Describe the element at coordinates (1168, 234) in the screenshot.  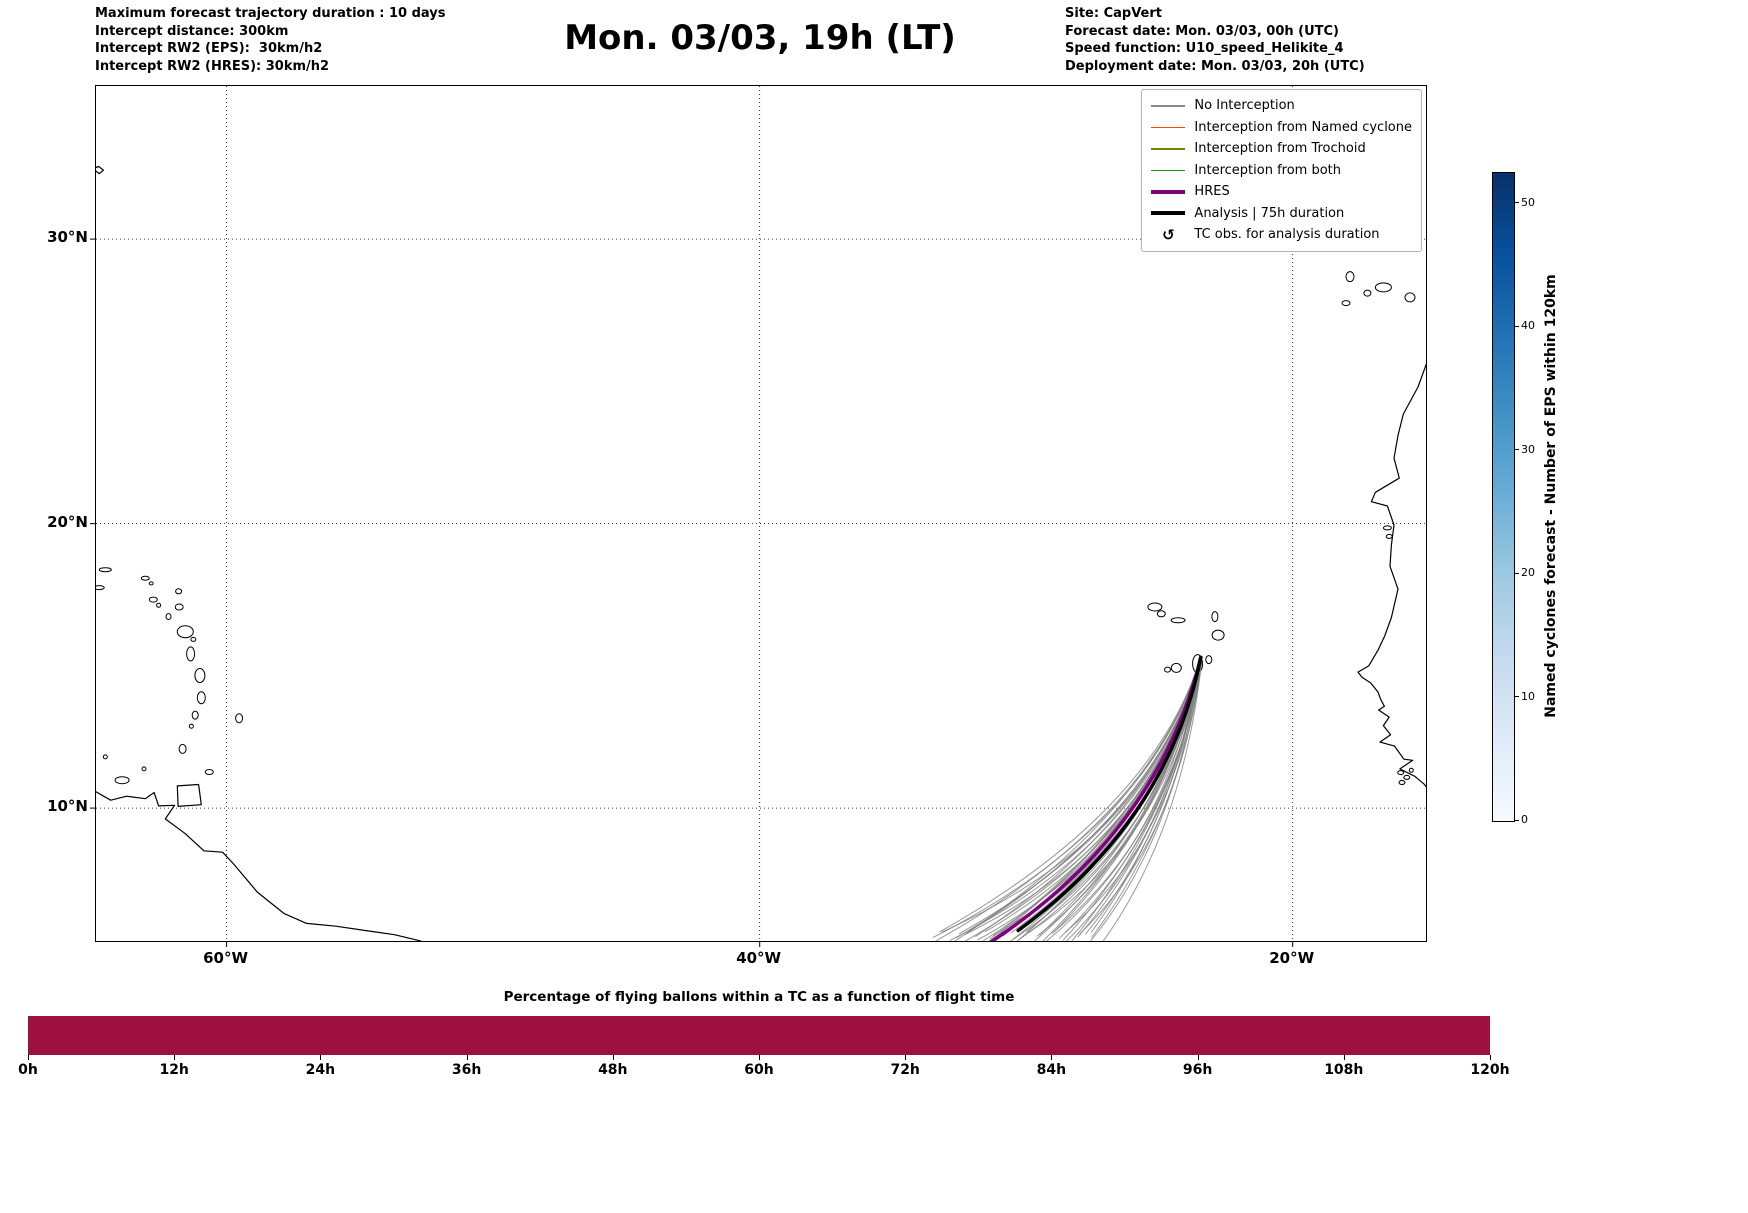
I see `tc-obs-marker-icon: ↺` at that location.